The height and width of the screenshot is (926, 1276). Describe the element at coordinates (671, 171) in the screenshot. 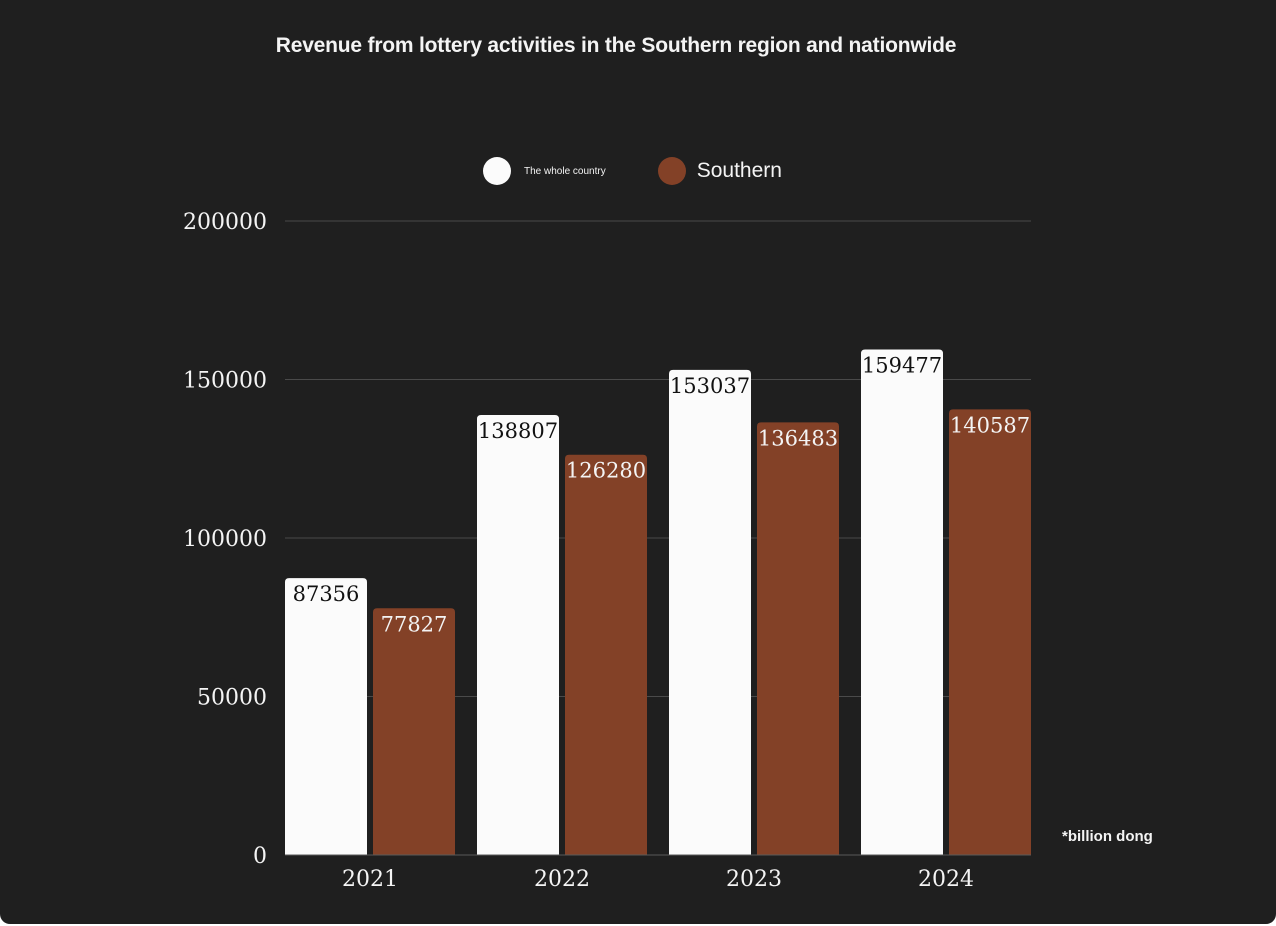

I see `legend-swatch-southern` at that location.